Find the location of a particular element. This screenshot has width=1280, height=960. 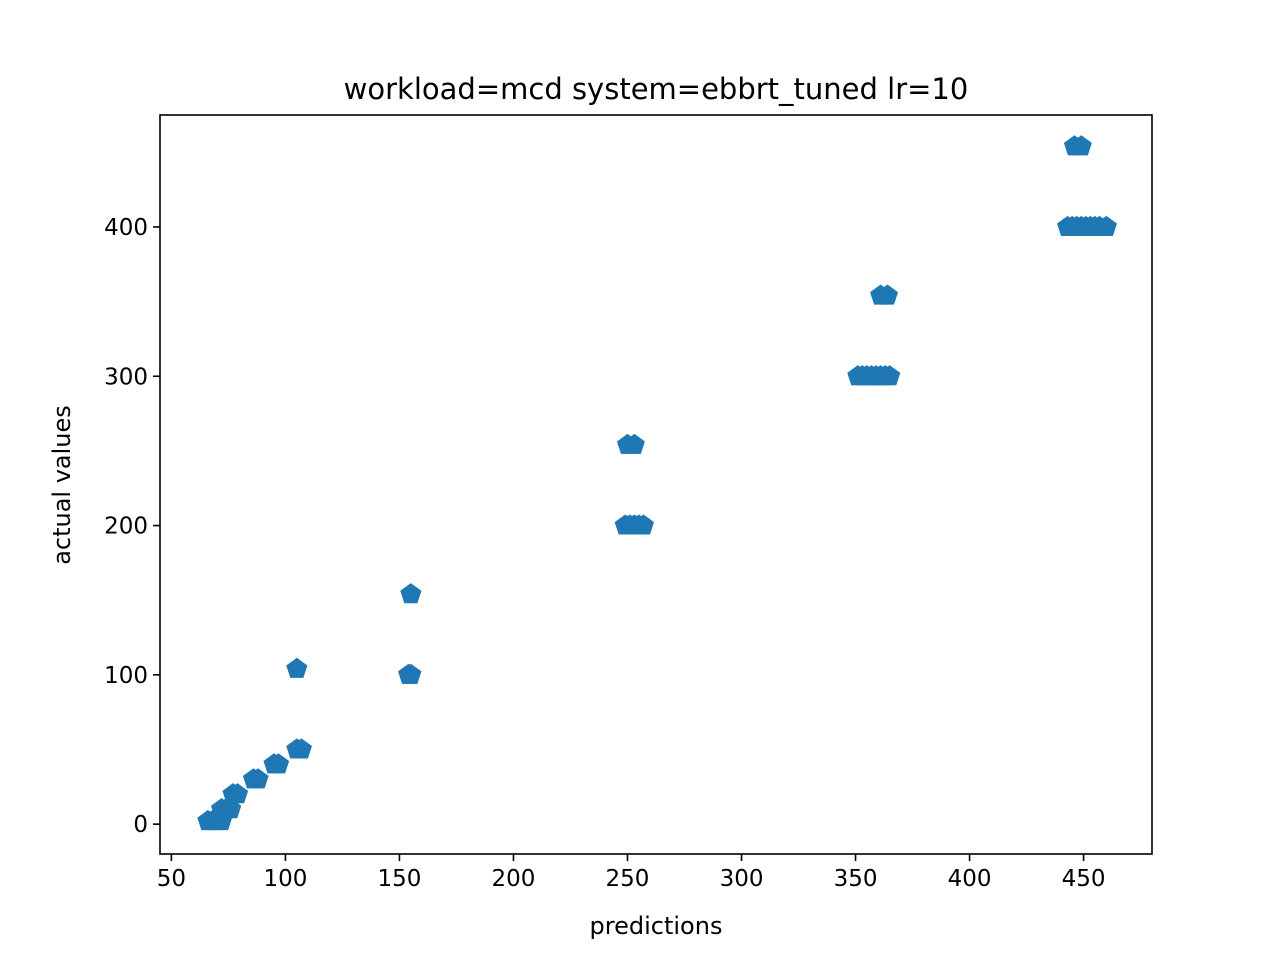

y-tick-label-0: 0 is located at coordinates (140, 825).